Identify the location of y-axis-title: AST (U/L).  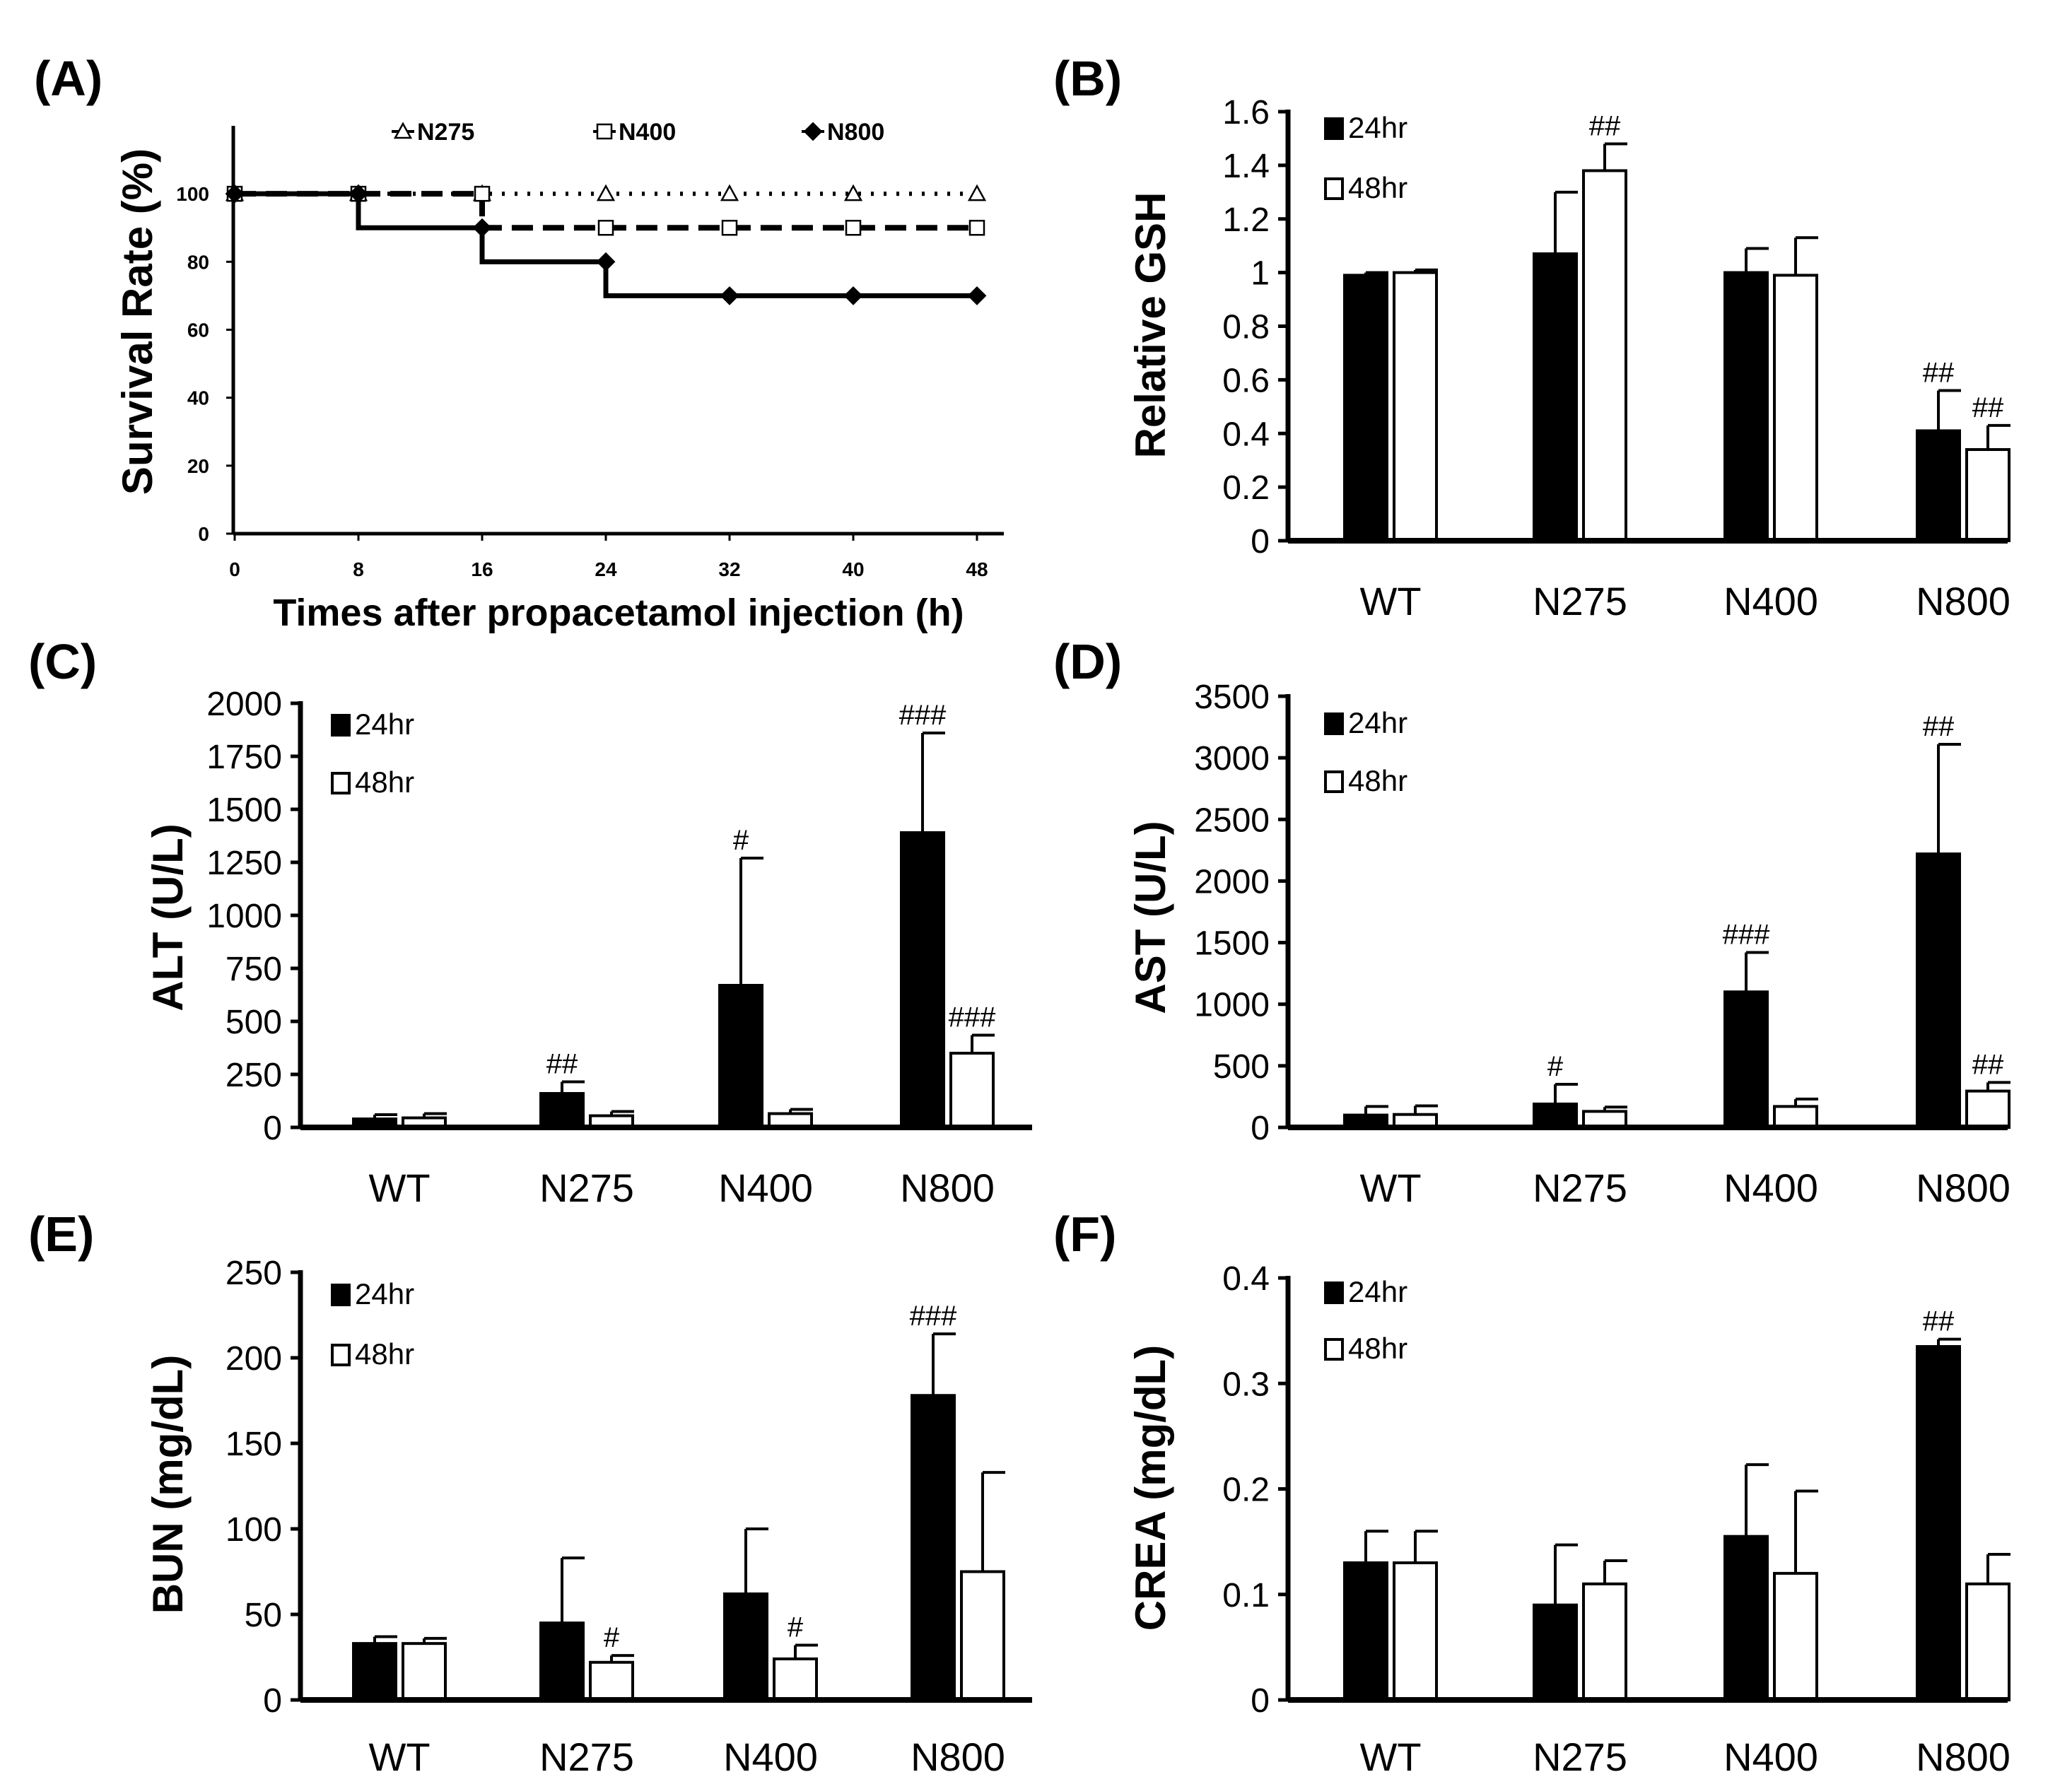
(1150, 917).